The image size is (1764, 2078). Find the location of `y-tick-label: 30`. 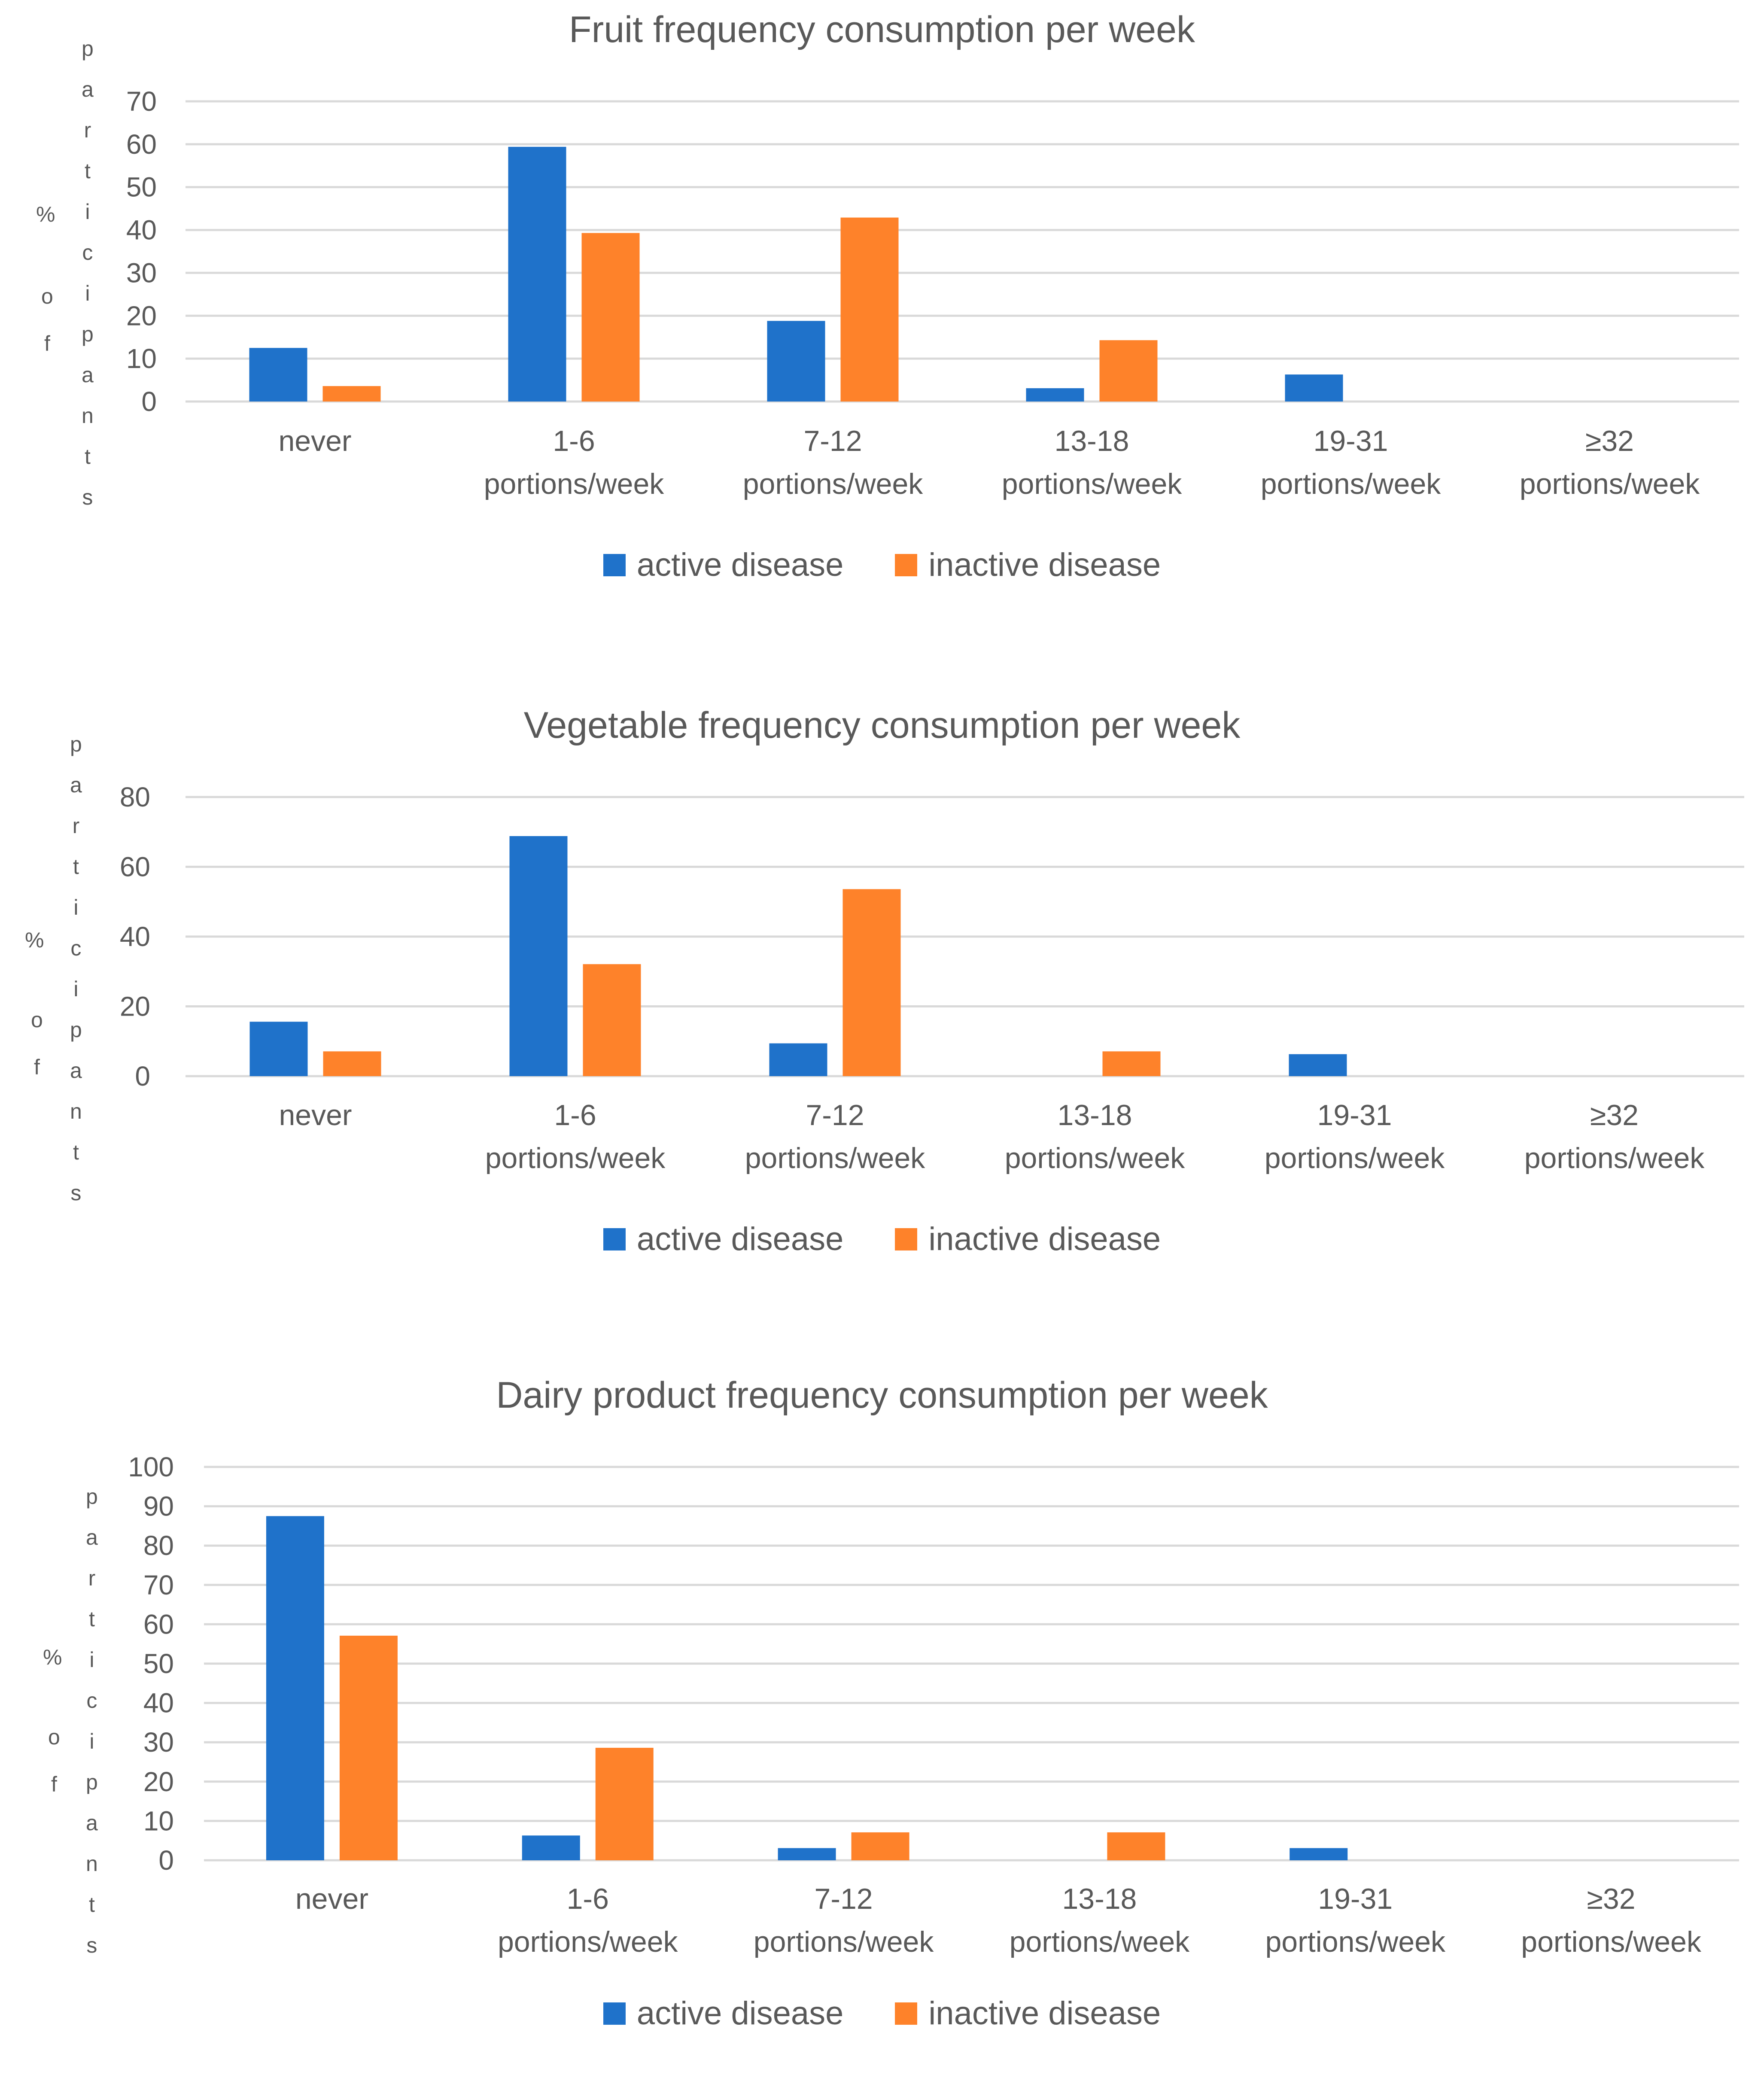

y-tick-label: 30 is located at coordinates (141, 272).